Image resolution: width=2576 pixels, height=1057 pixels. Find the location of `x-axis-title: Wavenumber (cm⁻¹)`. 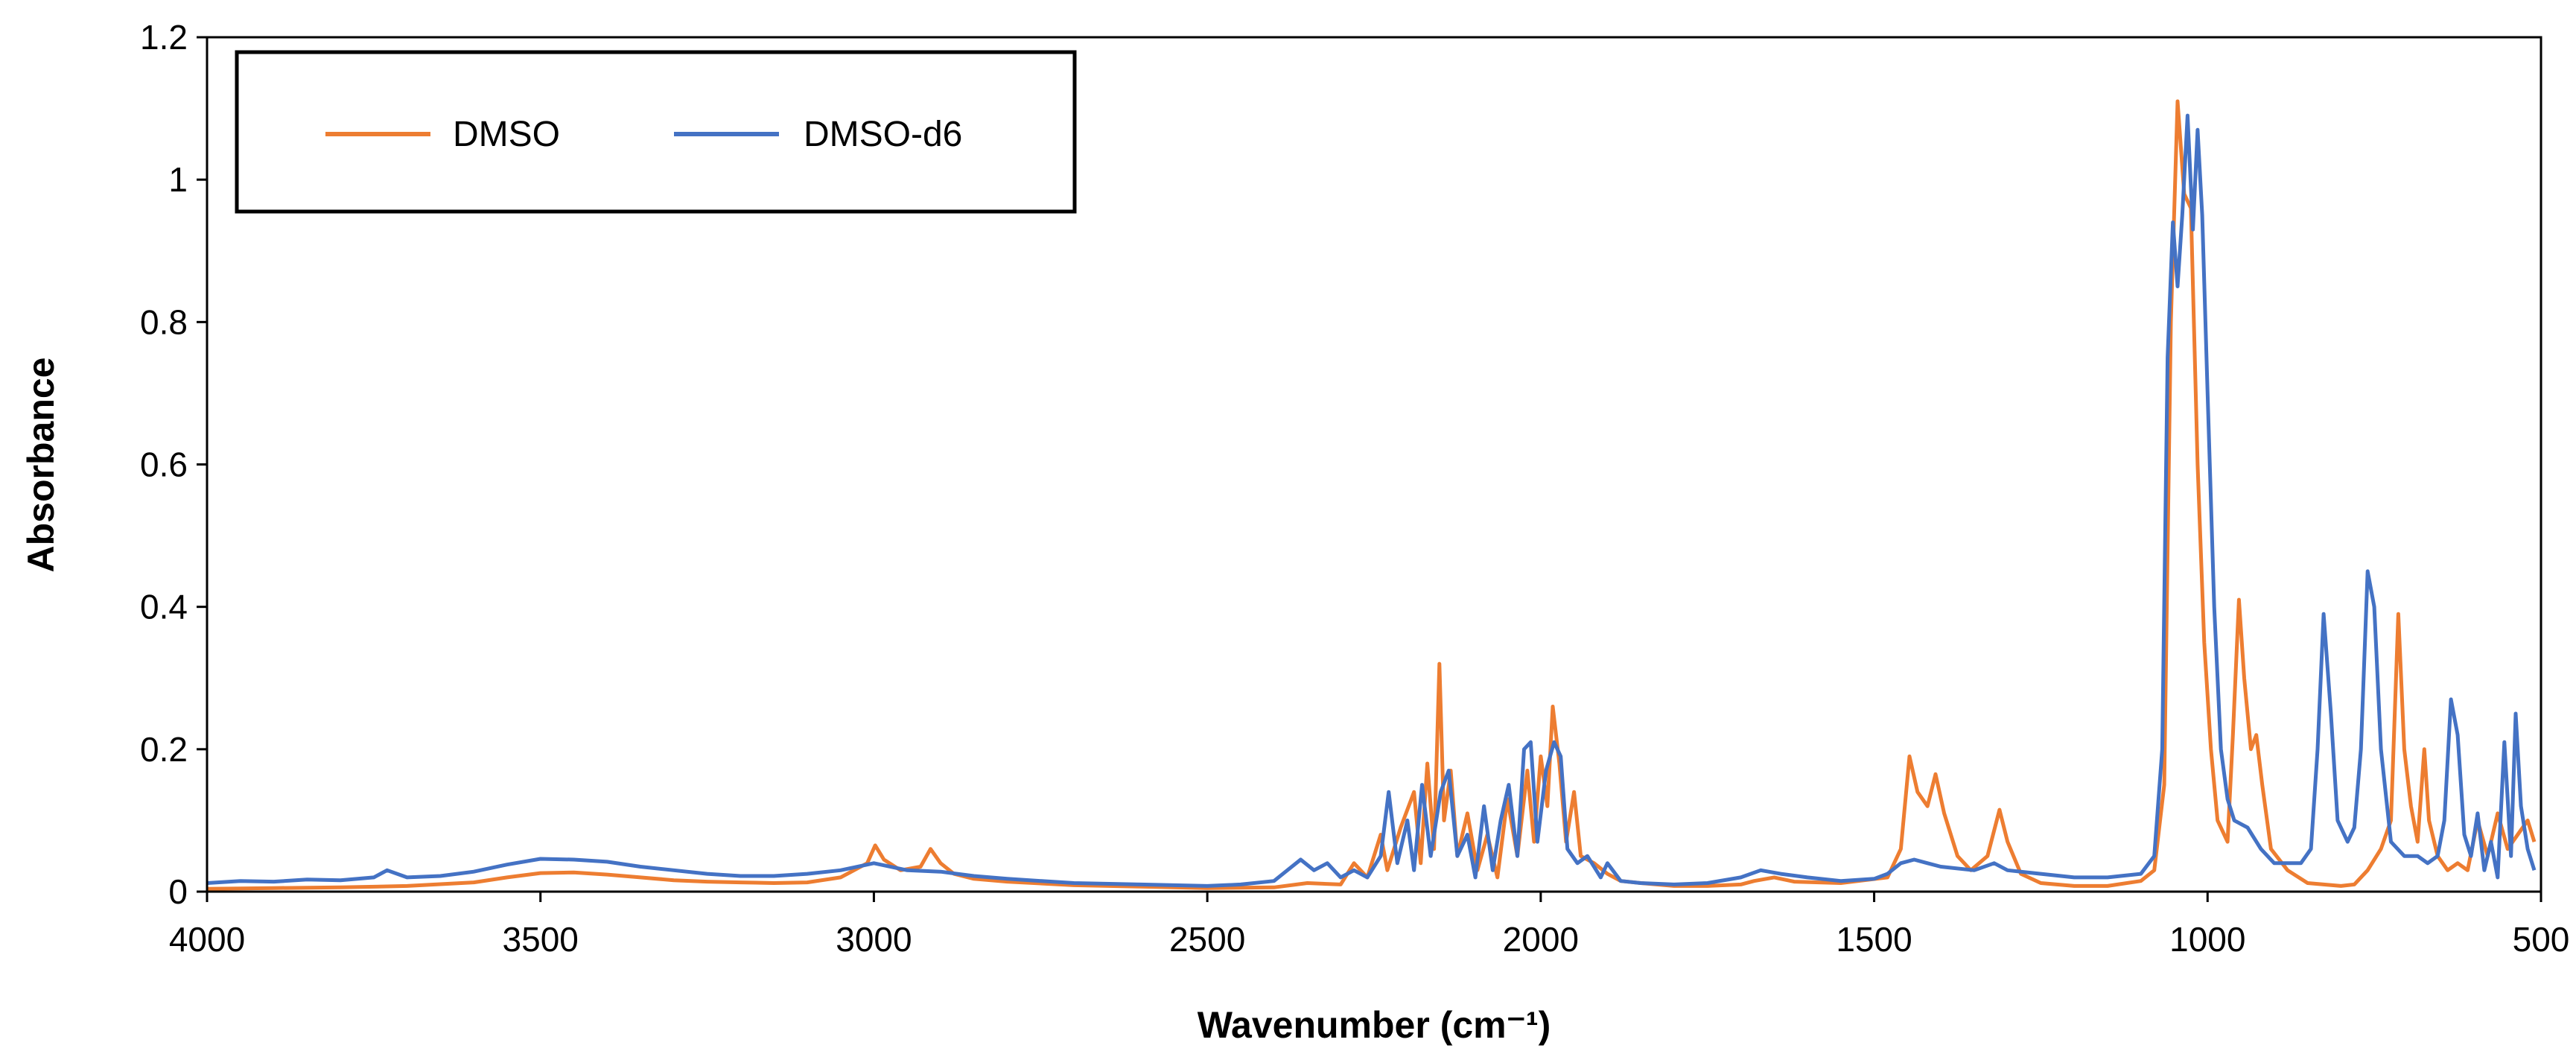

x-axis-title: Wavenumber (cm⁻¹) is located at coordinates (1374, 1025).